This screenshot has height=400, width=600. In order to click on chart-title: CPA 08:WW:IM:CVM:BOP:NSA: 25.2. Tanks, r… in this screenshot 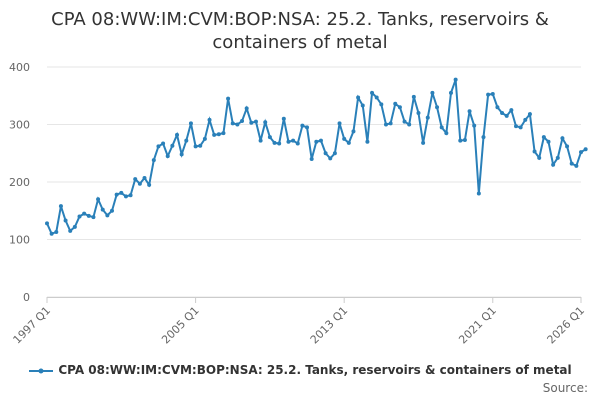, I will do `click(300, 31)`.